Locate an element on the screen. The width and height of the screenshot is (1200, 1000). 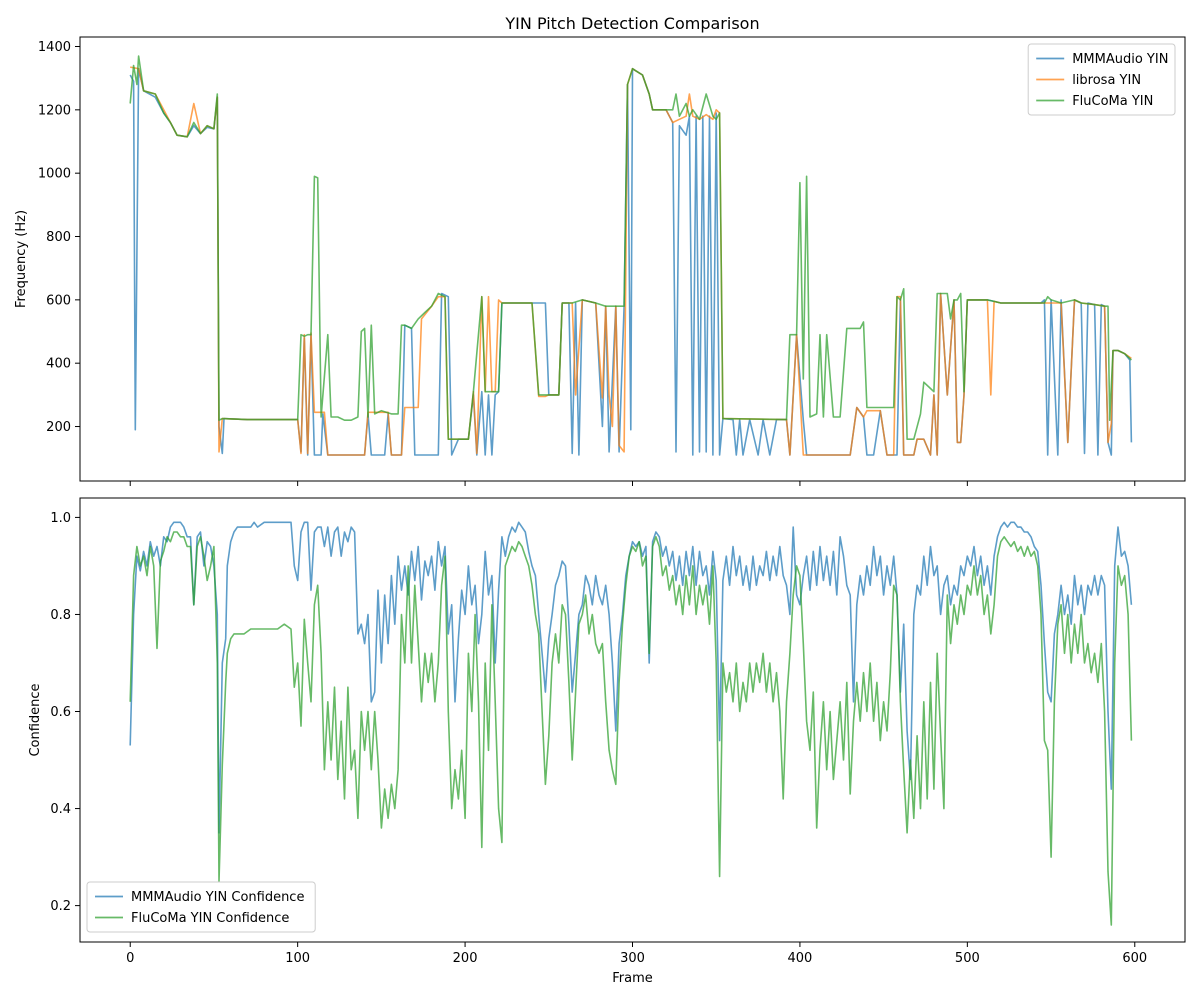
x-axis-label: Frame is located at coordinates (632, 978).